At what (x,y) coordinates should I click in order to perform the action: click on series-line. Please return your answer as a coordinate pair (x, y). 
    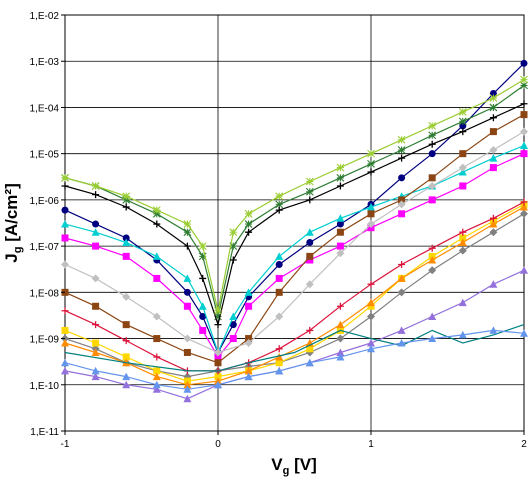
    Looking at the image, I should click on (294, 359).